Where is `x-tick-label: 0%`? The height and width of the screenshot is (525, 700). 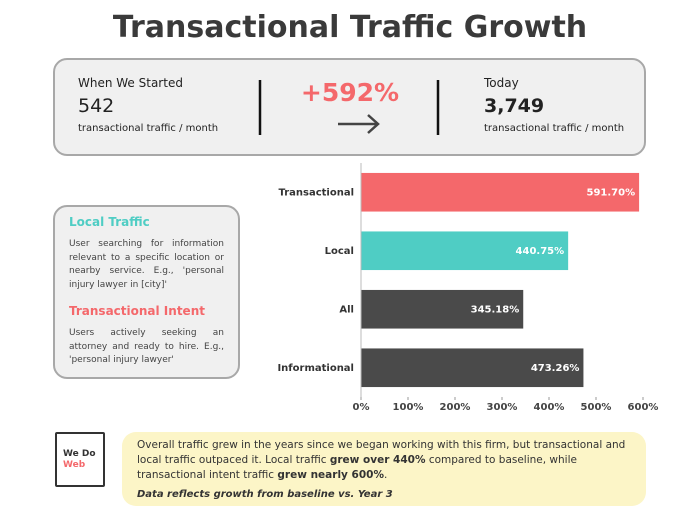 x-tick-label: 0% is located at coordinates (361, 407).